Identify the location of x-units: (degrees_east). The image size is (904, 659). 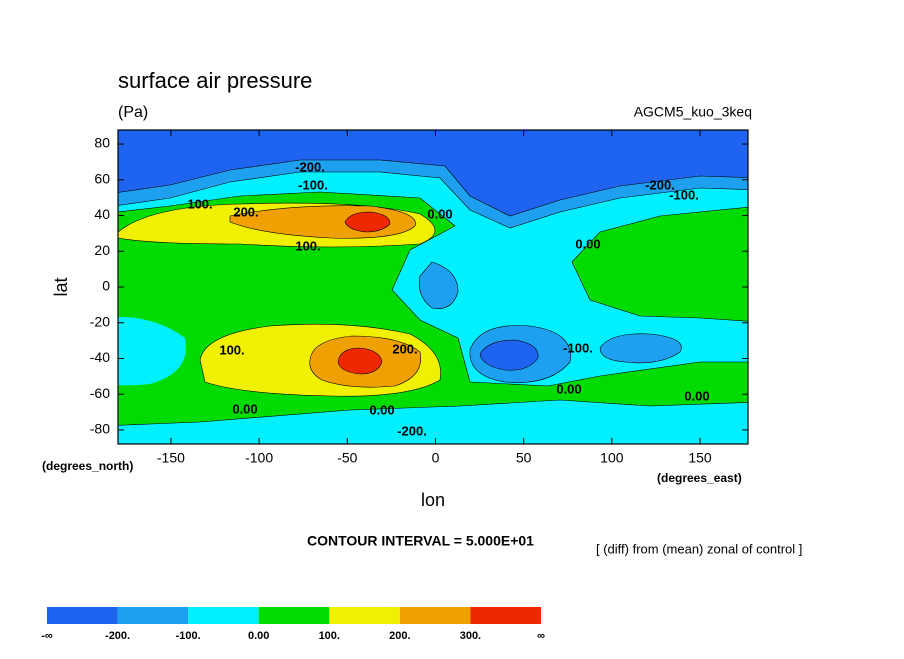
(699, 478).